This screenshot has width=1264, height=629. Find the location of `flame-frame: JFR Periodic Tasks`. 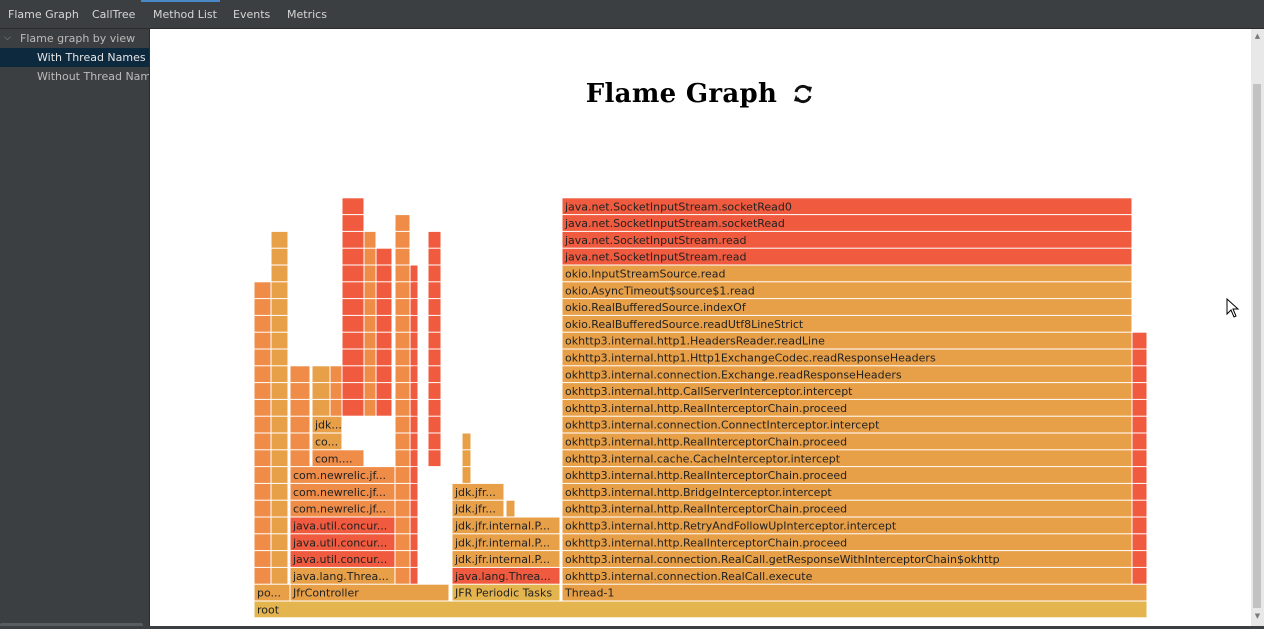

flame-frame: JFR Periodic Tasks is located at coordinates (506, 592).